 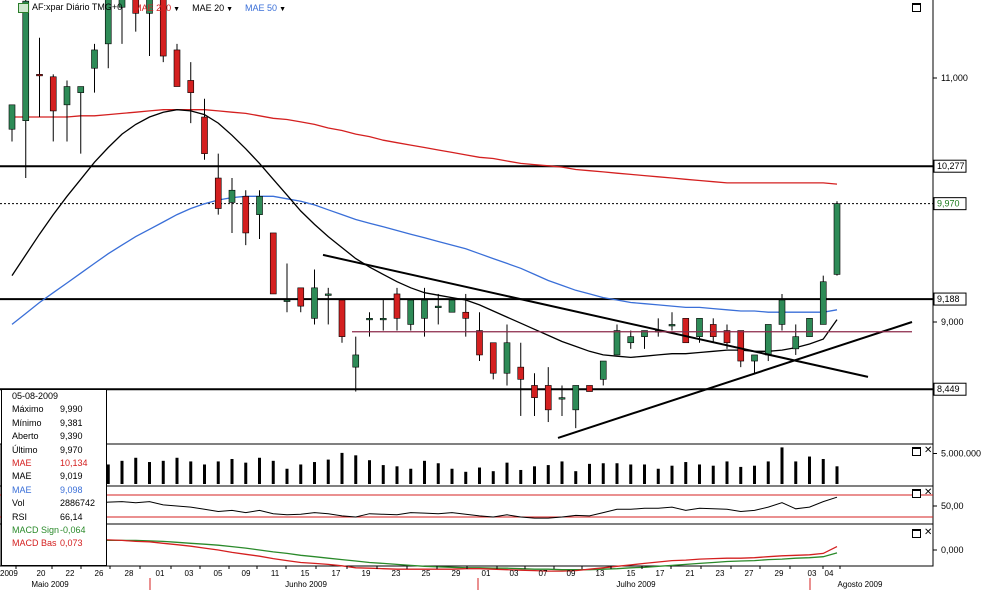 I want to click on date-label: 25, so click(x=426, y=573).